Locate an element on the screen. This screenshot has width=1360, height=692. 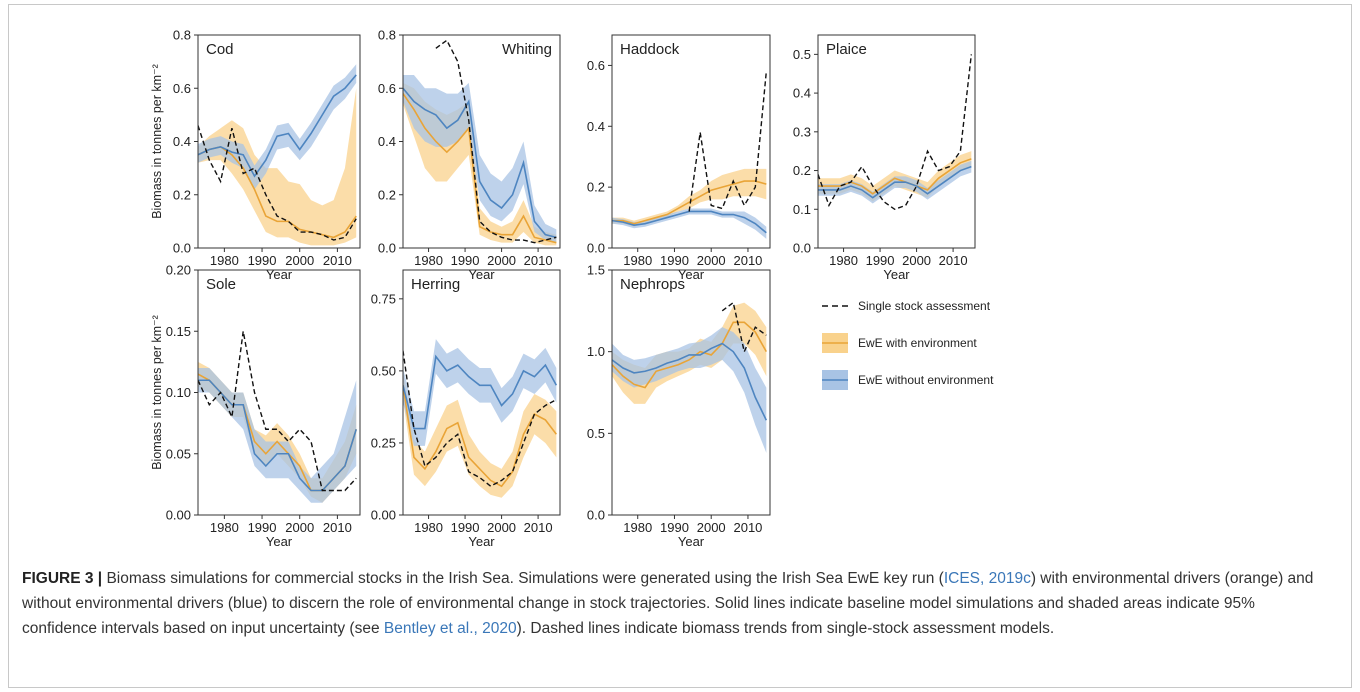
y-tick-label: 0.00 is located at coordinates (383, 515).